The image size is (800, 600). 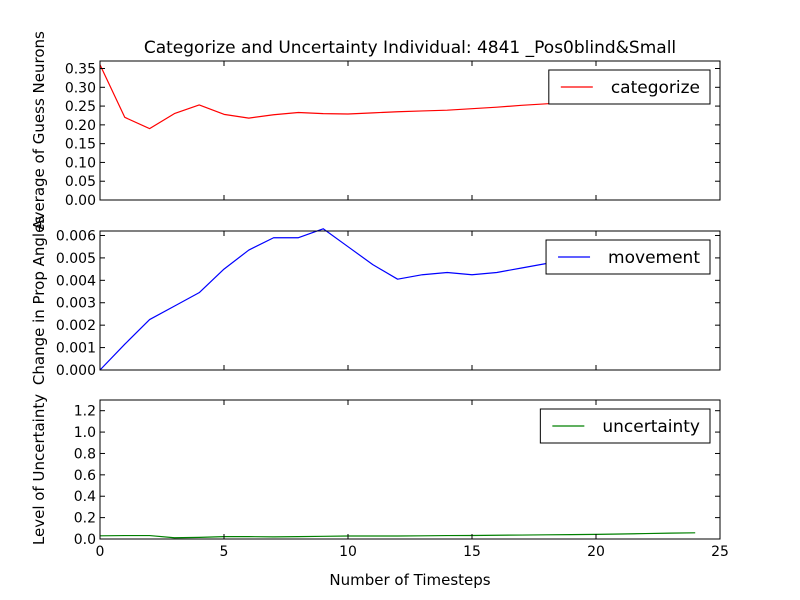 I want to click on x-axis-label: Number of Timesteps, so click(x=409, y=580).